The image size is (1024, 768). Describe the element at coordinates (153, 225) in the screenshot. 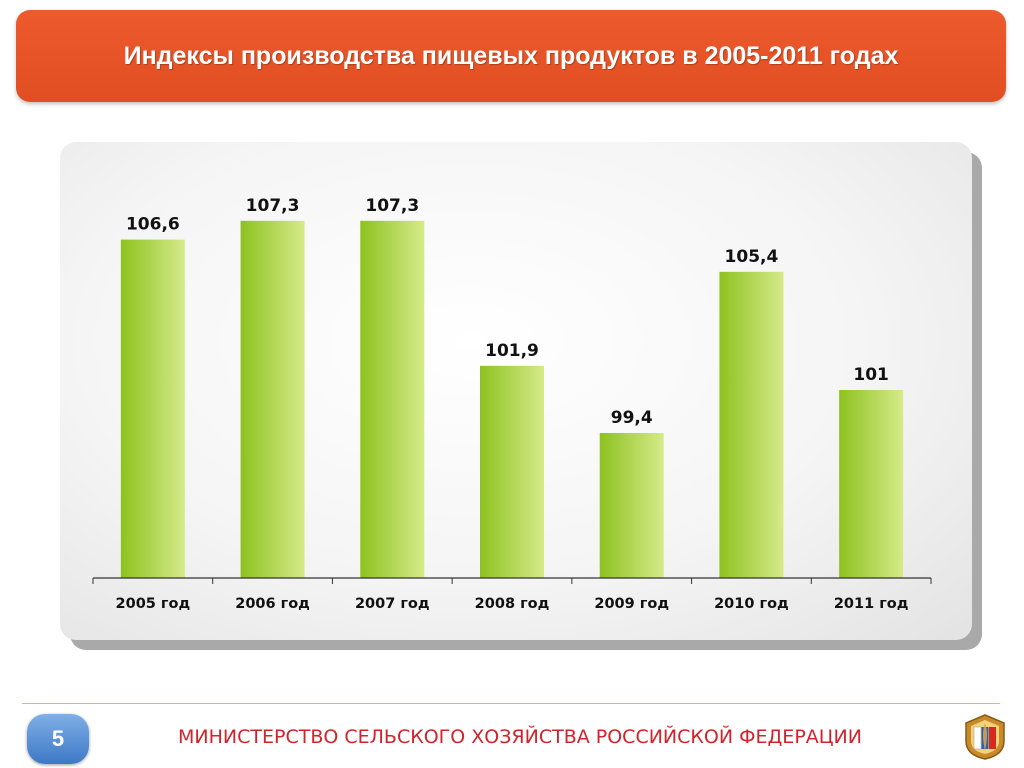

I see `bar-value-label: 106,6` at that location.